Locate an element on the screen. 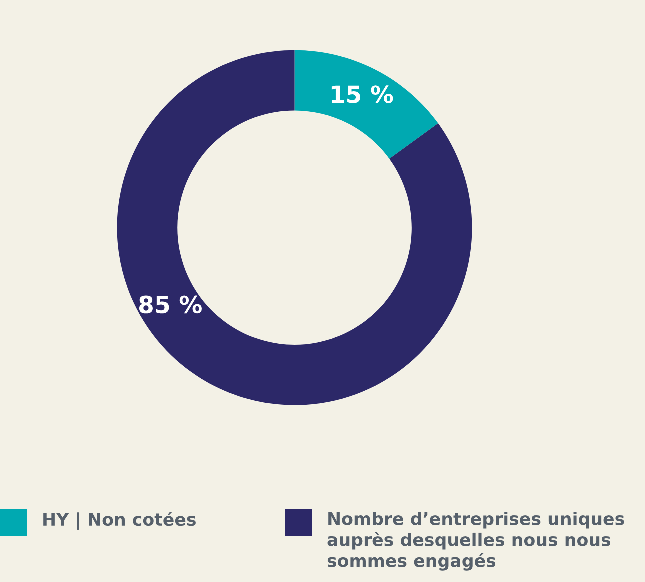 This screenshot has width=645, height=582. donut-slice is located at coordinates (366, 104).